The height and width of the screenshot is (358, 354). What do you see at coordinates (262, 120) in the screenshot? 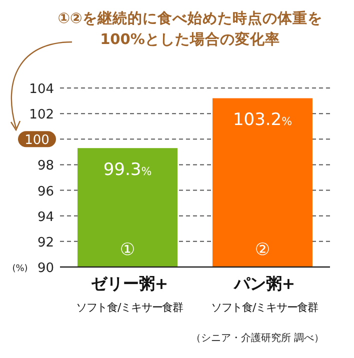
I see `data-label: 103.2%` at bounding box center [262, 120].